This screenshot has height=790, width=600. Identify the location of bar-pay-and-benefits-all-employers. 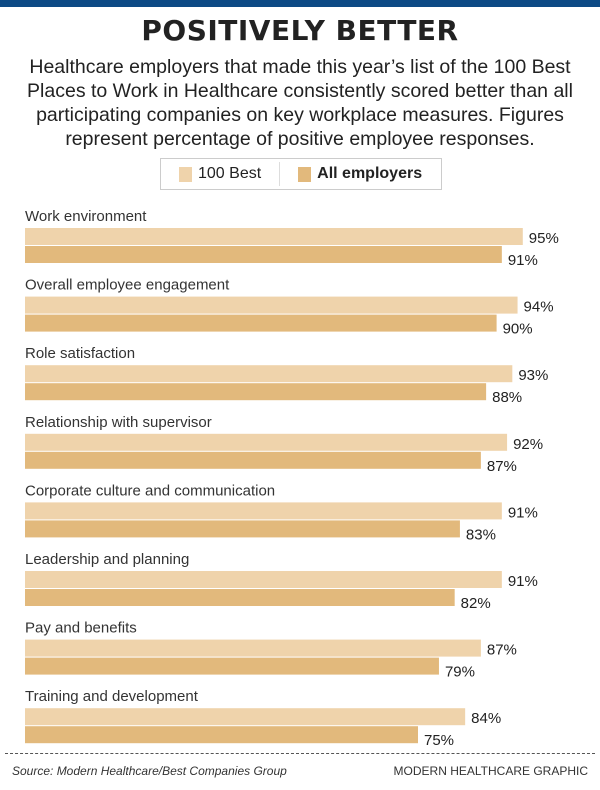
(232, 666).